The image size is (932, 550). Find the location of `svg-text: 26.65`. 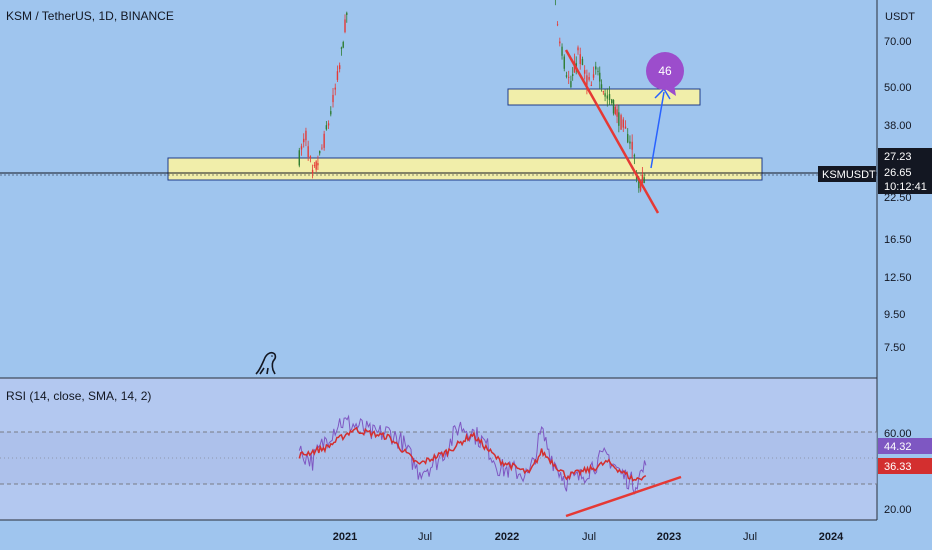

svg-text: 26.65 is located at coordinates (898, 173).